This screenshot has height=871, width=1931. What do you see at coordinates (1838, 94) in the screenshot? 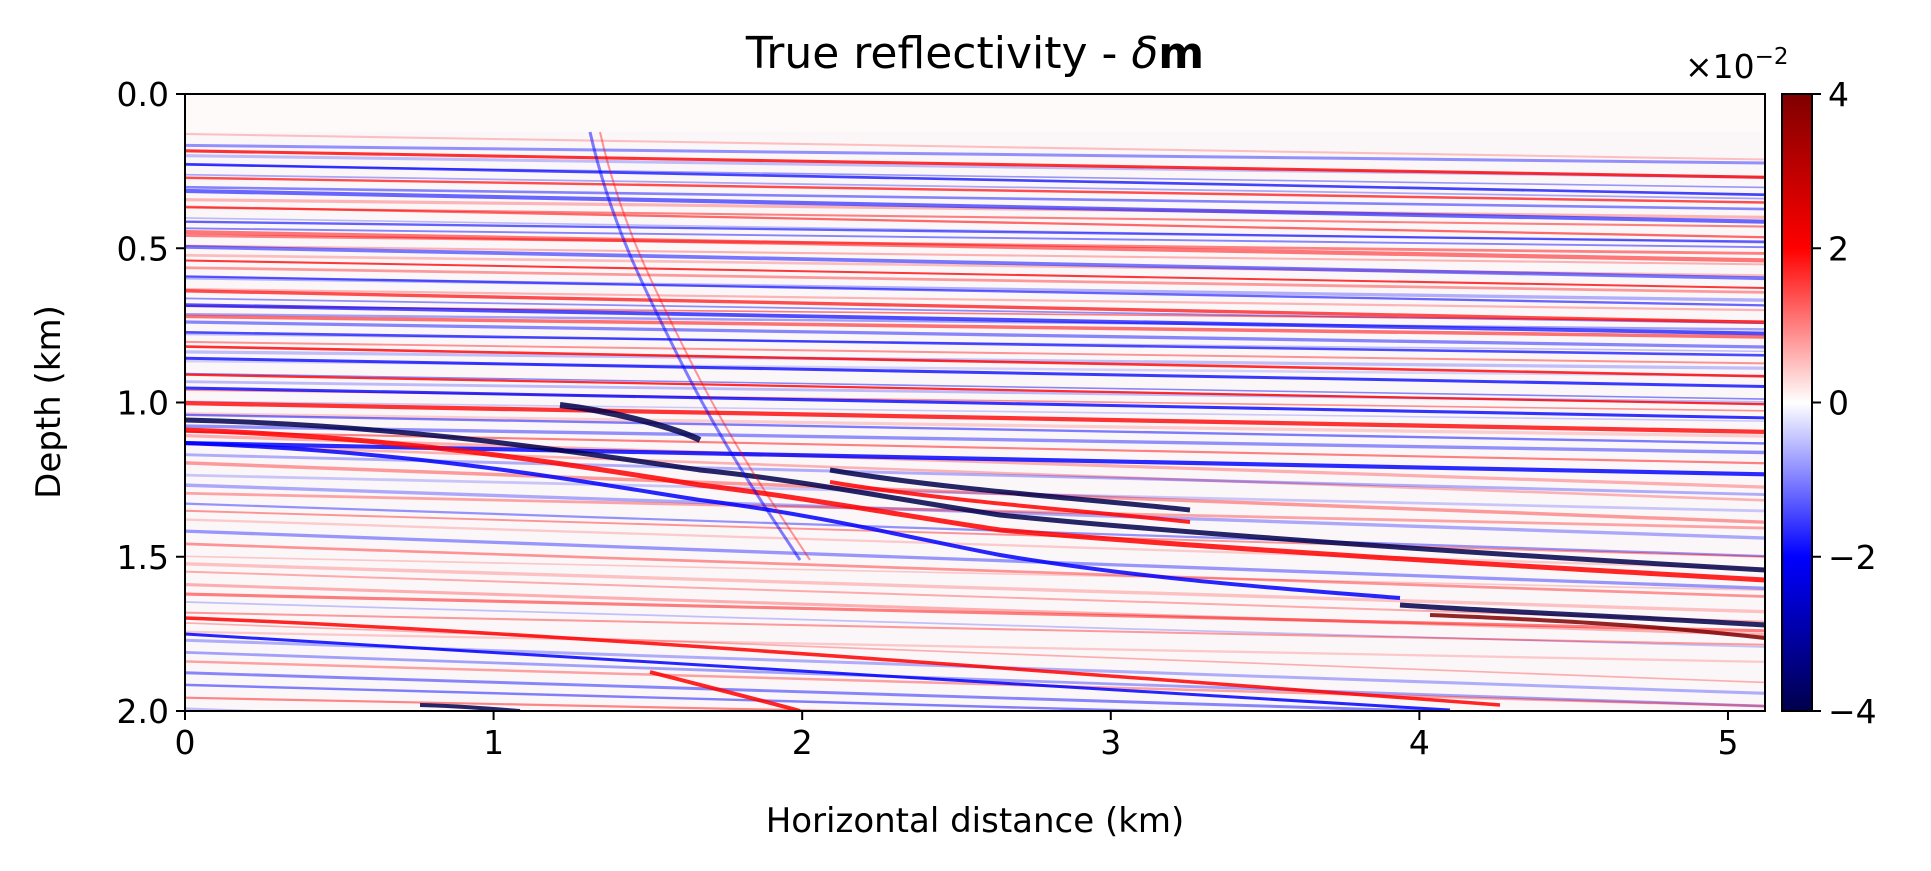
I see `colorbar-tick-label: 4` at bounding box center [1838, 94].